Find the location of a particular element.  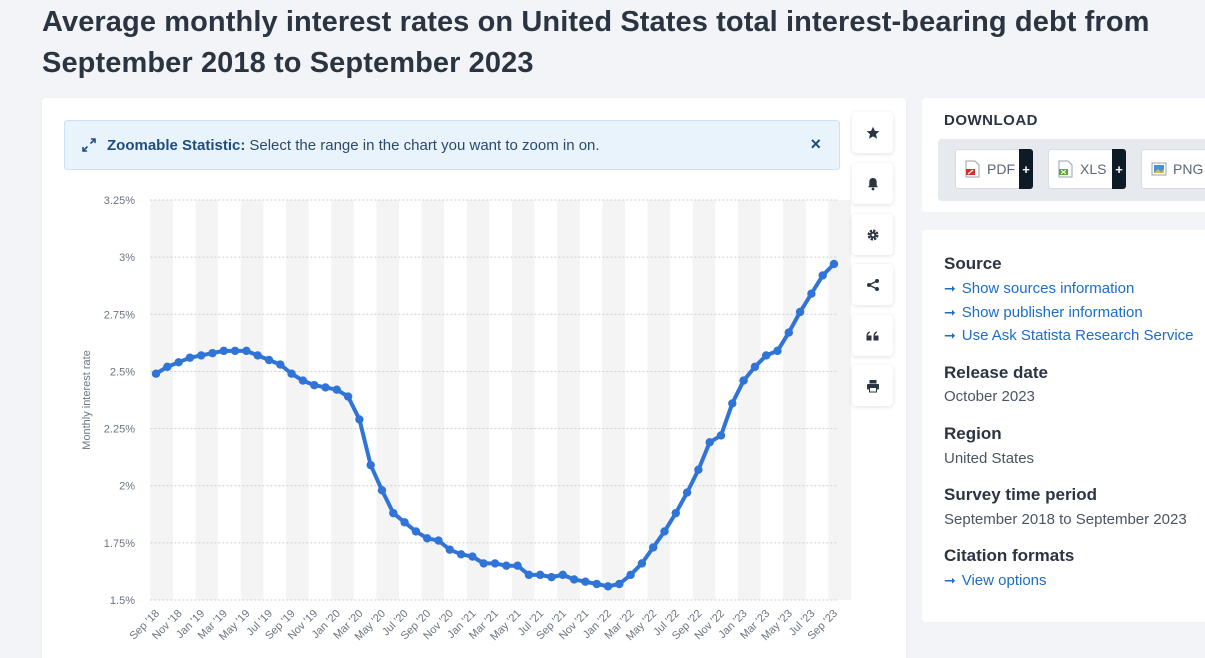

view-options-link: ➞ View options is located at coordinates (995, 580).